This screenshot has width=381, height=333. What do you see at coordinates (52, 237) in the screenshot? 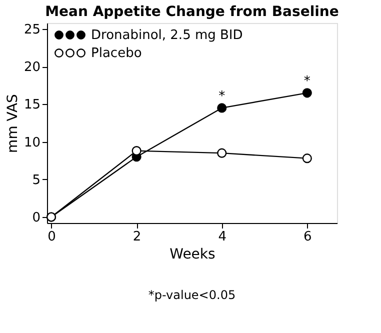
I see `x-tick-label: 0` at bounding box center [52, 237].